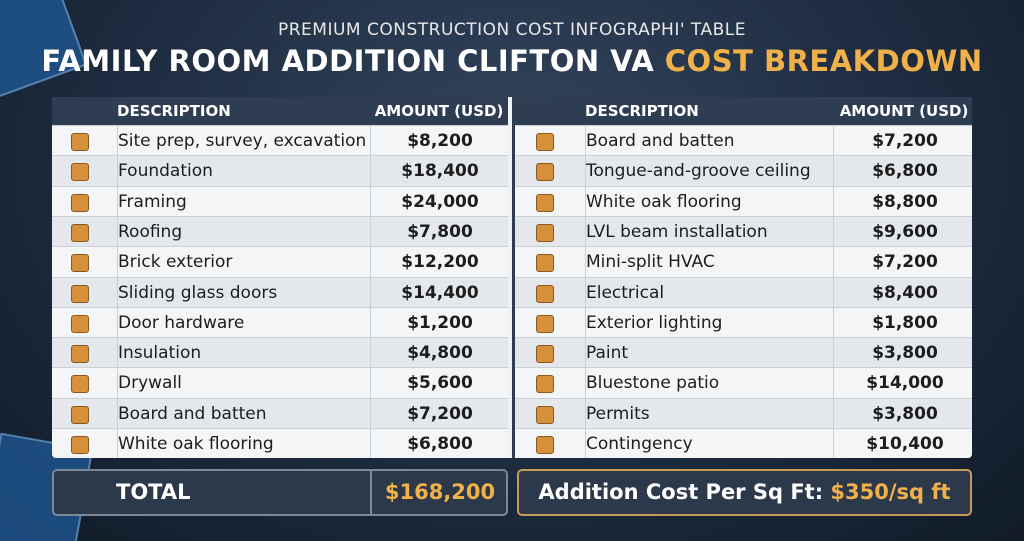 This screenshot has width=1024, height=541. Describe the element at coordinates (743, 383) in the screenshot. I see `table-row: Bluestone patio $14,000` at that location.